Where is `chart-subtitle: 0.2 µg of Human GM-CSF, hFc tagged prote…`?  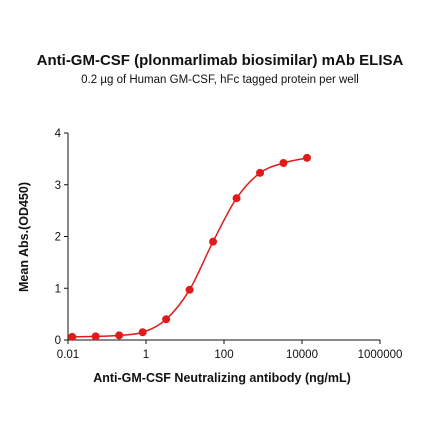
chart-subtitle: 0.2 µg of Human GM-CSF, hFc tagged prote… is located at coordinates (220, 80).